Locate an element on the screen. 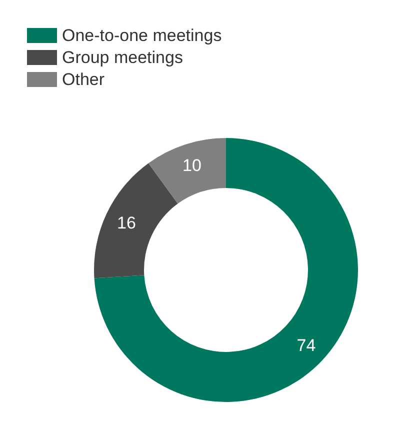 The image size is (417, 445). legend-label: Group meetings is located at coordinates (122, 57).